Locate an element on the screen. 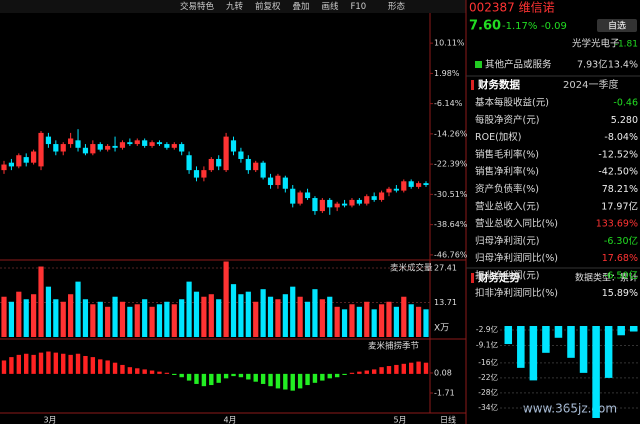 The image size is (640, 424). finance-value: 15.89% is located at coordinates (620, 293).